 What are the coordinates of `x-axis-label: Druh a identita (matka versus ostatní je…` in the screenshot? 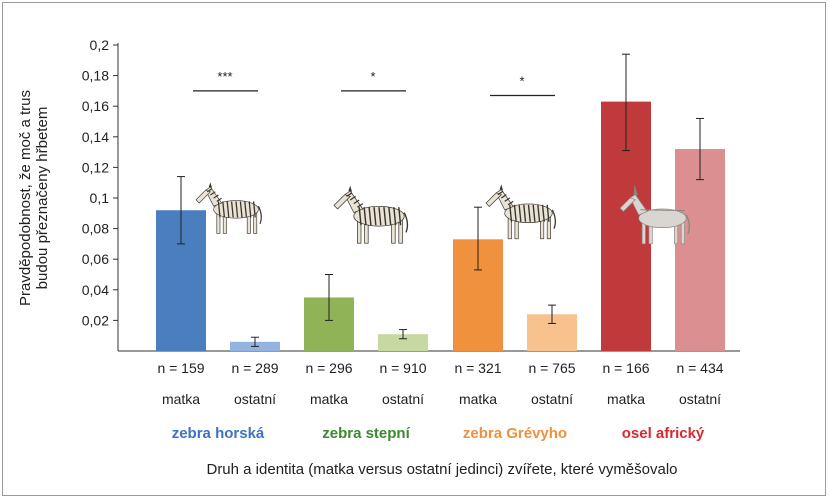 It's located at (441, 469).